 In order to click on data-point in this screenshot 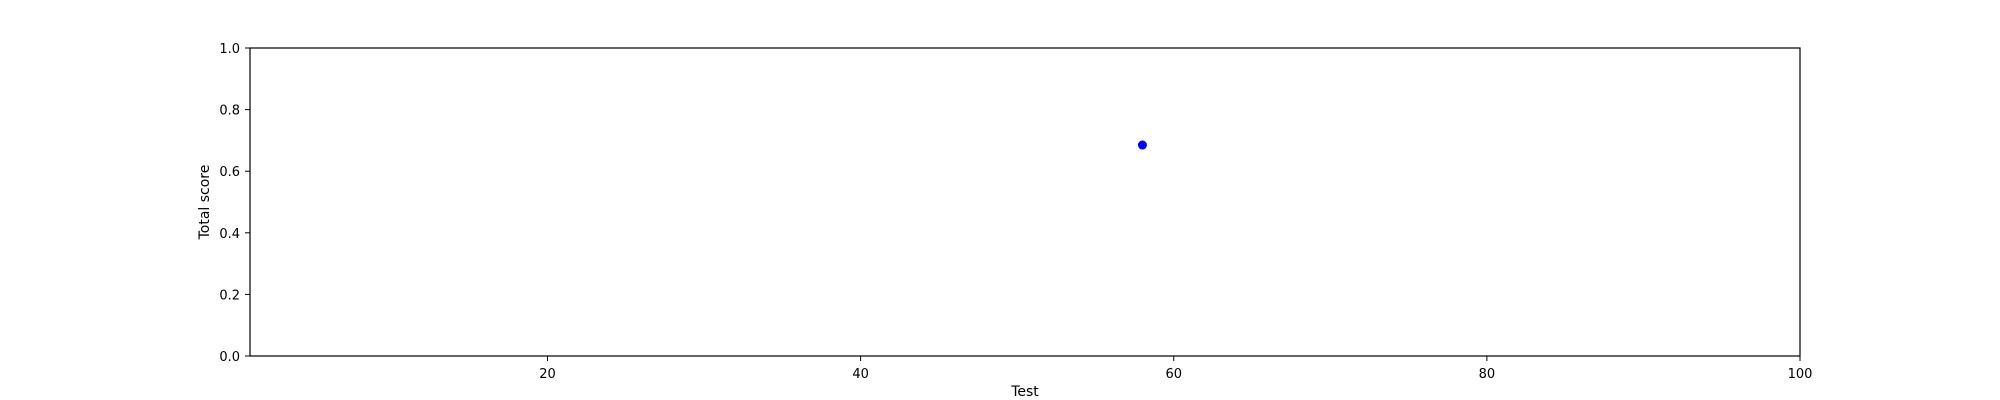, I will do `click(1142, 145)`.